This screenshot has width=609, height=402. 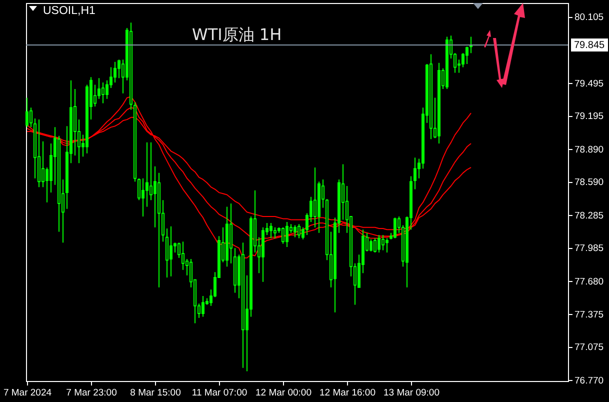 What do you see at coordinates (155, 393) in the screenshot?
I see `x-tick-label: 8 Mar 15:00` at bounding box center [155, 393].